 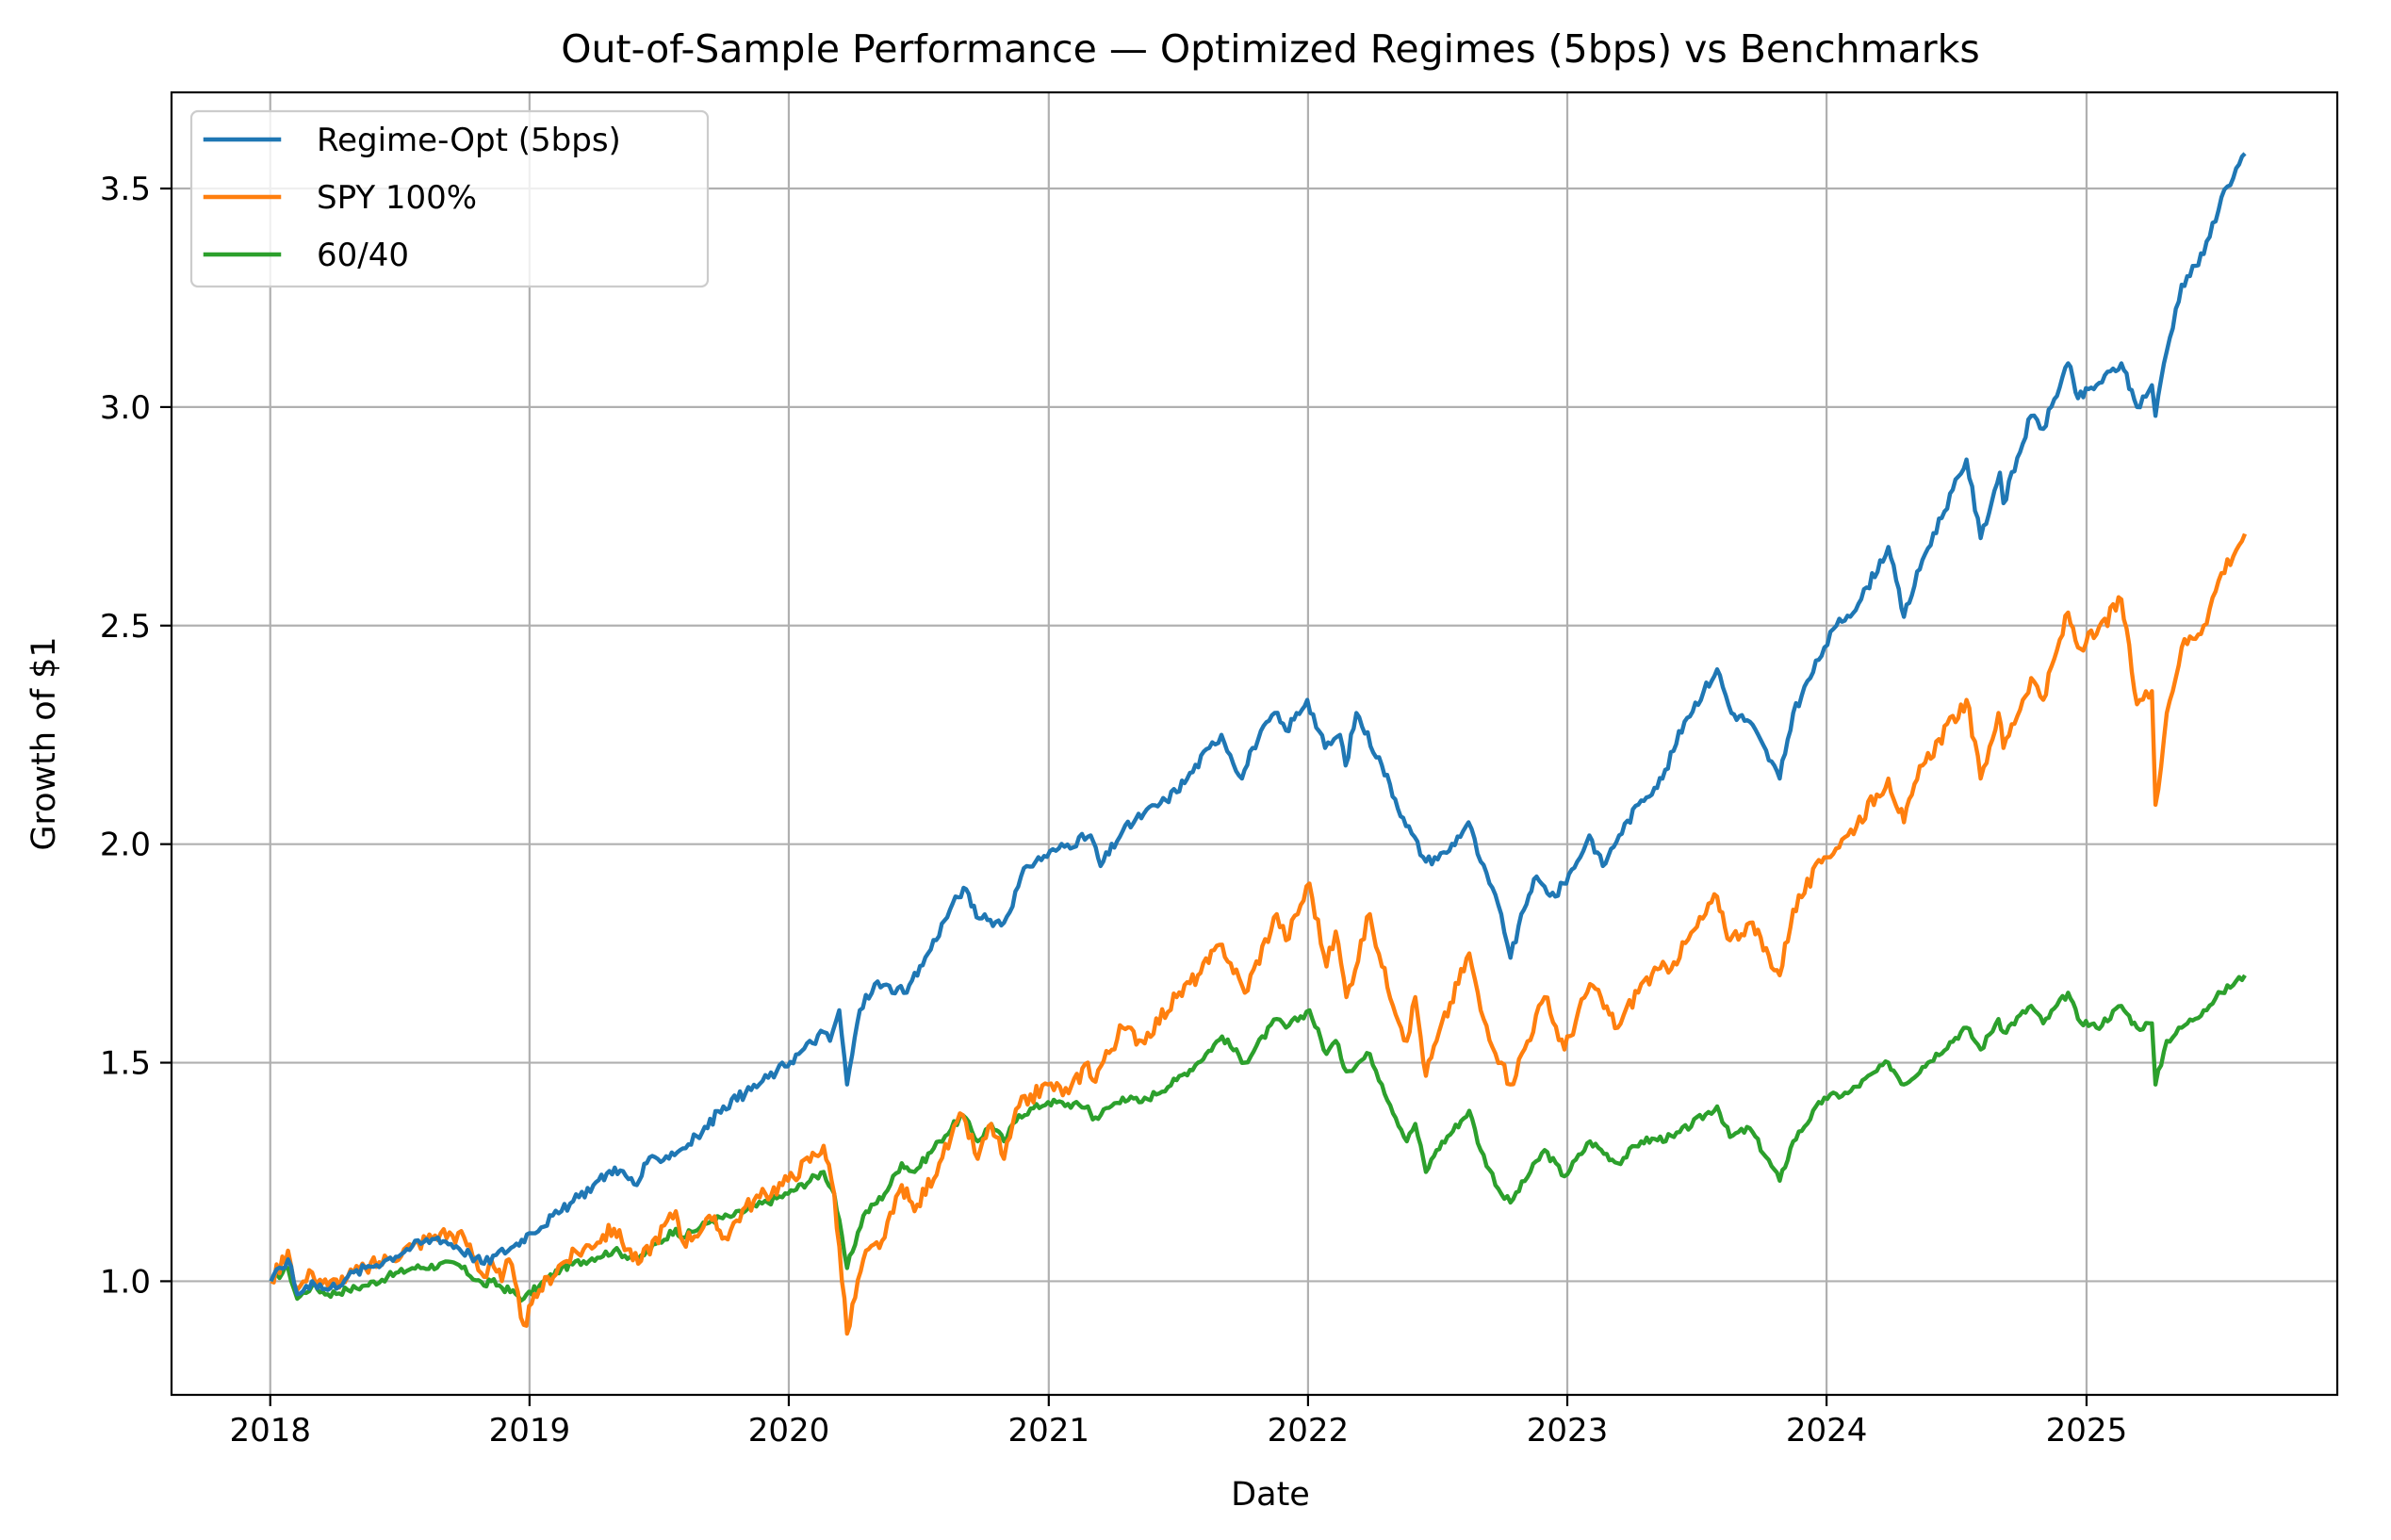 I want to click on x-tick-label: 2024, so click(x=1827, y=1431).